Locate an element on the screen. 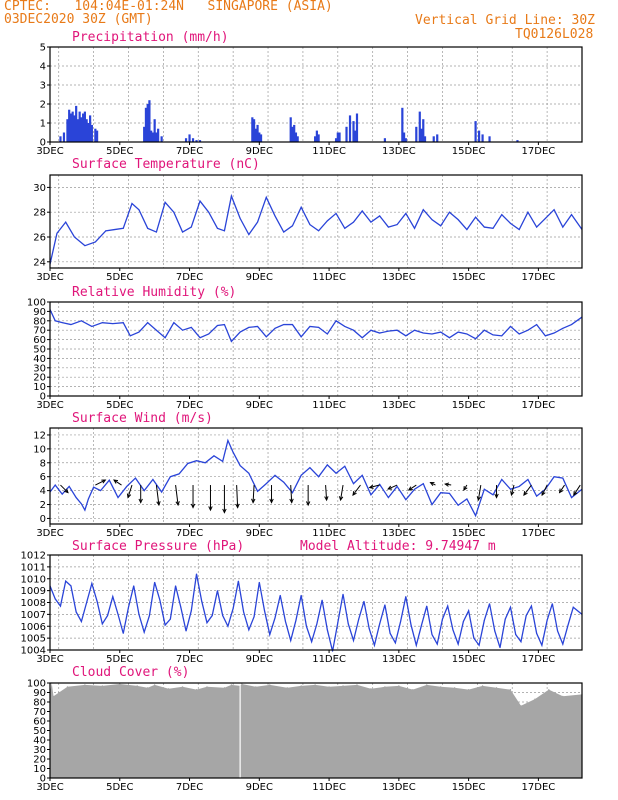 This screenshot has width=618, height=800. y-tick-label: 2 is located at coordinates (43, 505).